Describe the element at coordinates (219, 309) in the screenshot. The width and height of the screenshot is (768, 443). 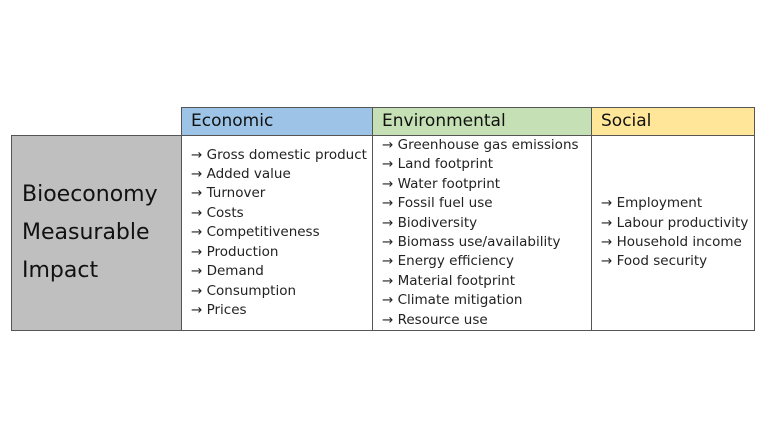
I see `list-item: → Prices` at that location.